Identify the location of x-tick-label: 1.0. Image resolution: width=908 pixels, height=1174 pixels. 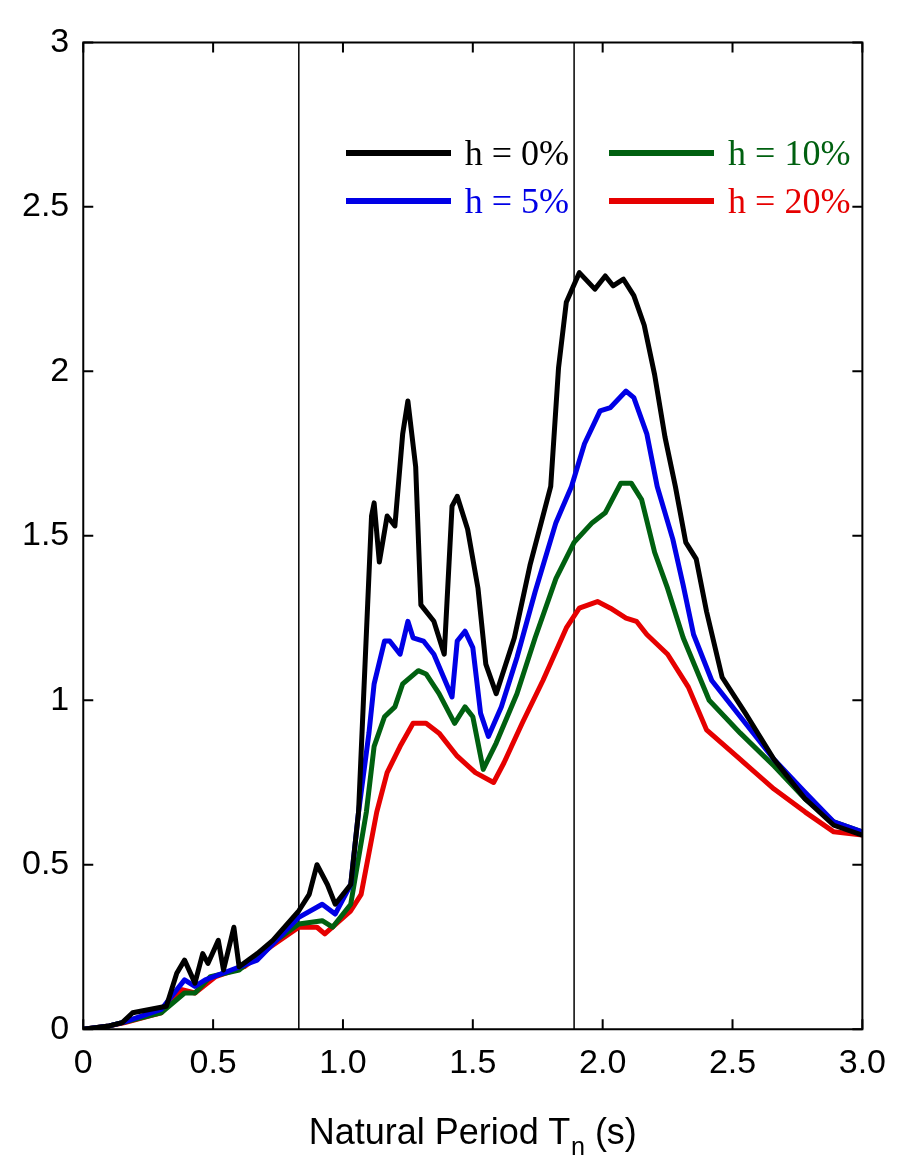
(343, 1060).